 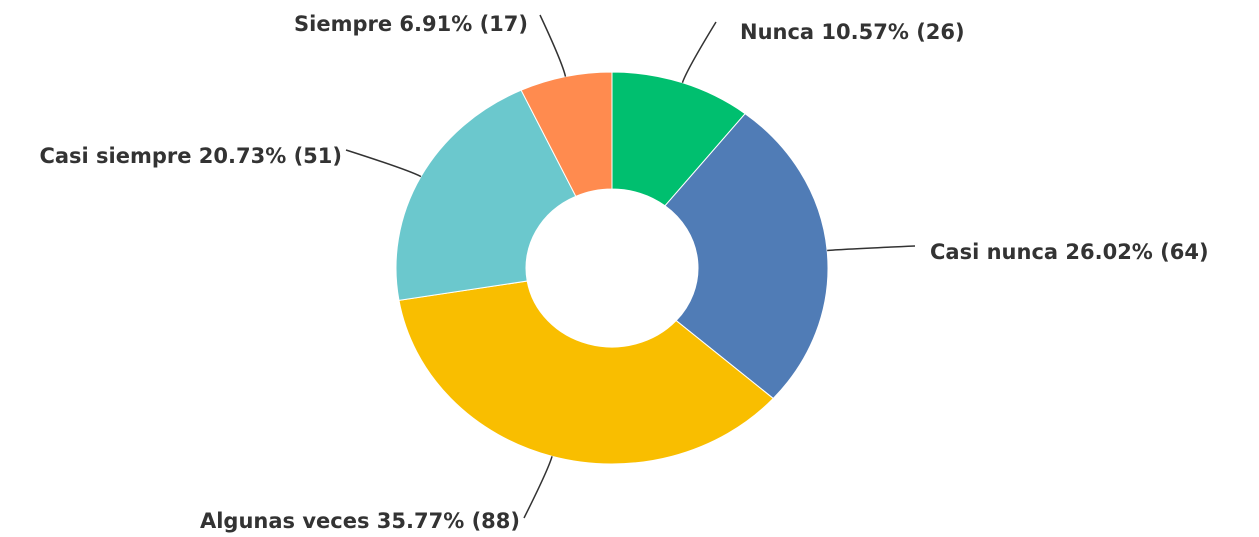 I want to click on label-value: 10.57% (26), so click(x=892, y=32).